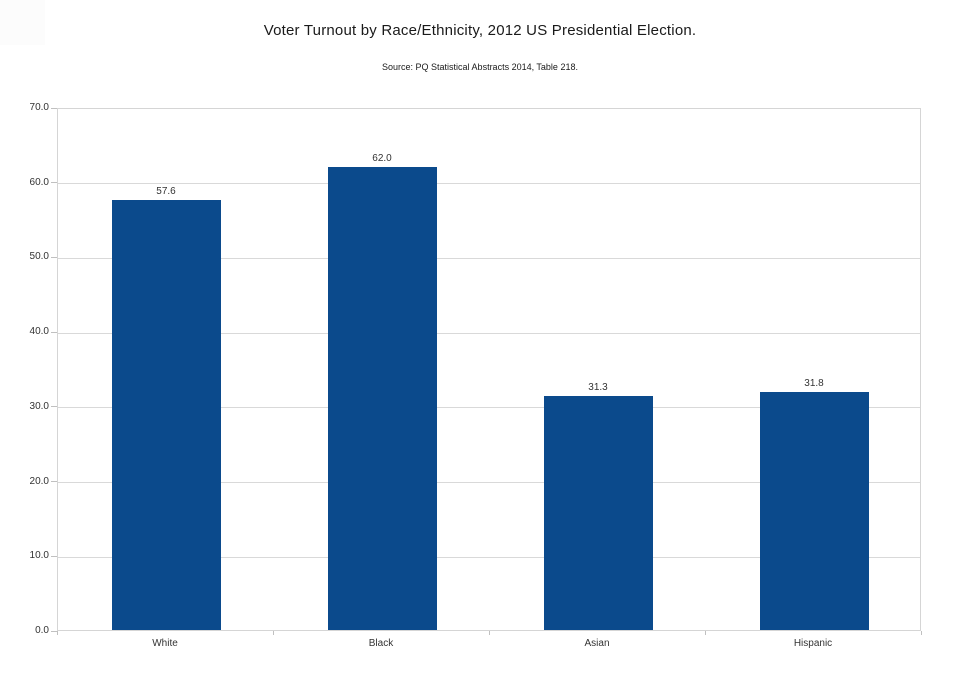 Image resolution: width=960 pixels, height=673 pixels. Describe the element at coordinates (598, 388) in the screenshot. I see `bar-value-label: 31.3` at that location.